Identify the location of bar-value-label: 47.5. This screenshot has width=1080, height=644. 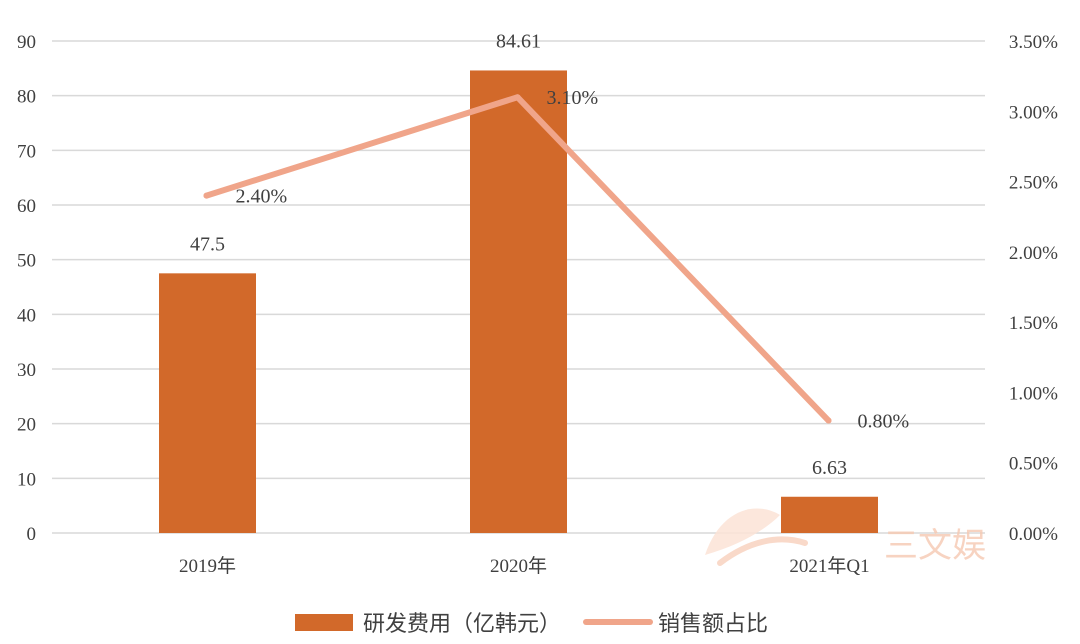
(207, 244).